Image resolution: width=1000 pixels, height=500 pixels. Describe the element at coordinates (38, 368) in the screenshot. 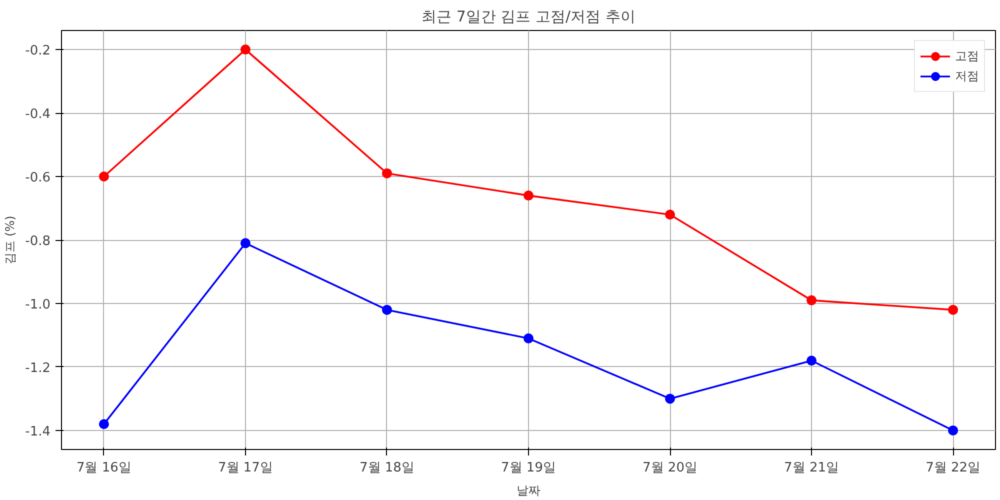

I see `y-tick-label: -1.2` at that location.